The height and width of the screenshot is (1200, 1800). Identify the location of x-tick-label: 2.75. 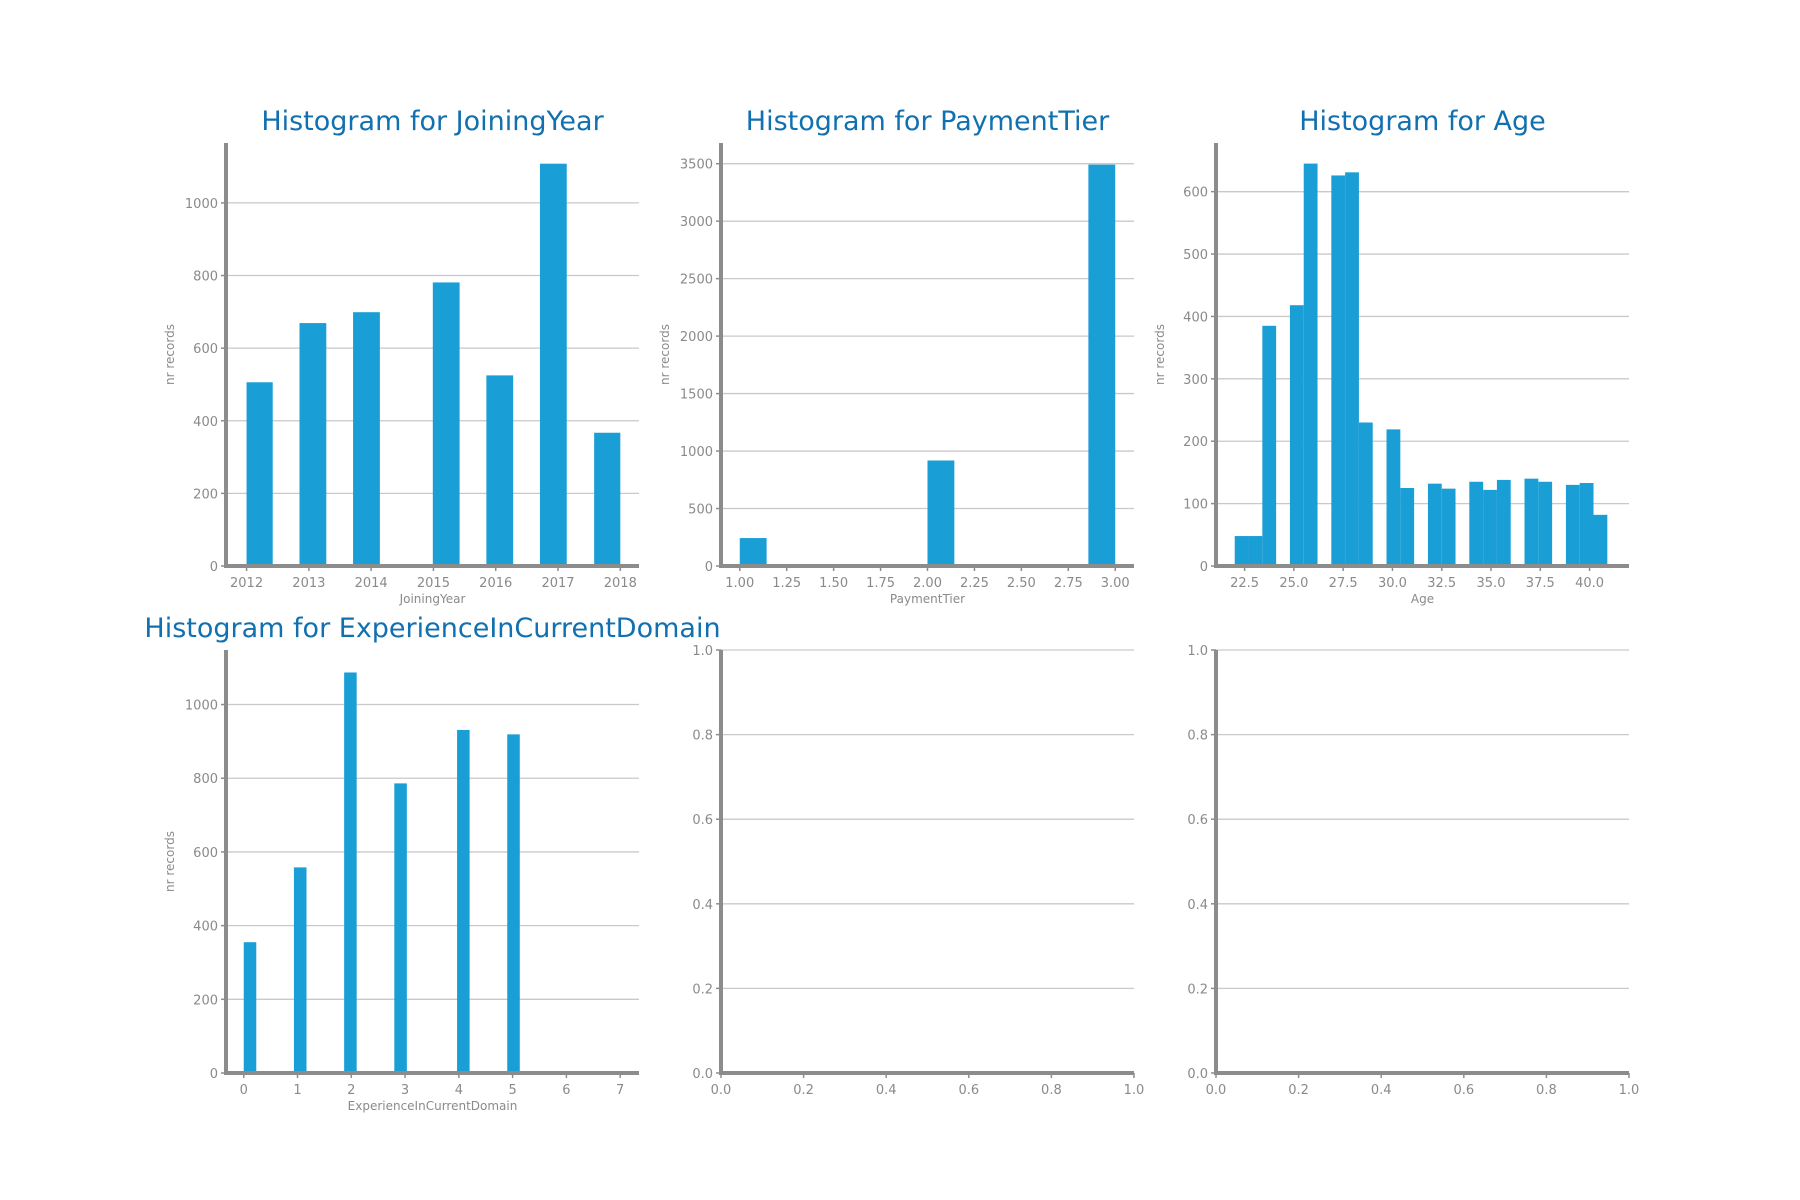
(1068, 583).